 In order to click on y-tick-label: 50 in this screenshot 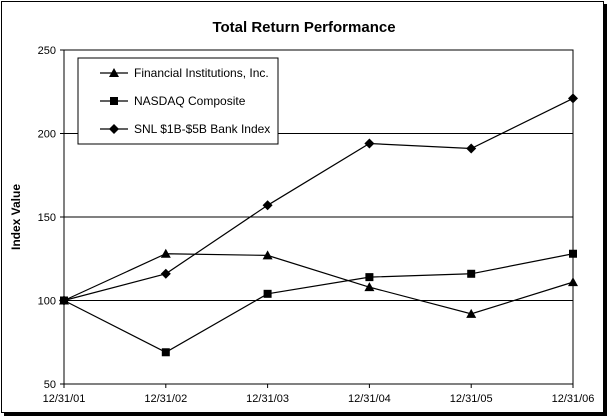, I will do `click(50, 385)`.